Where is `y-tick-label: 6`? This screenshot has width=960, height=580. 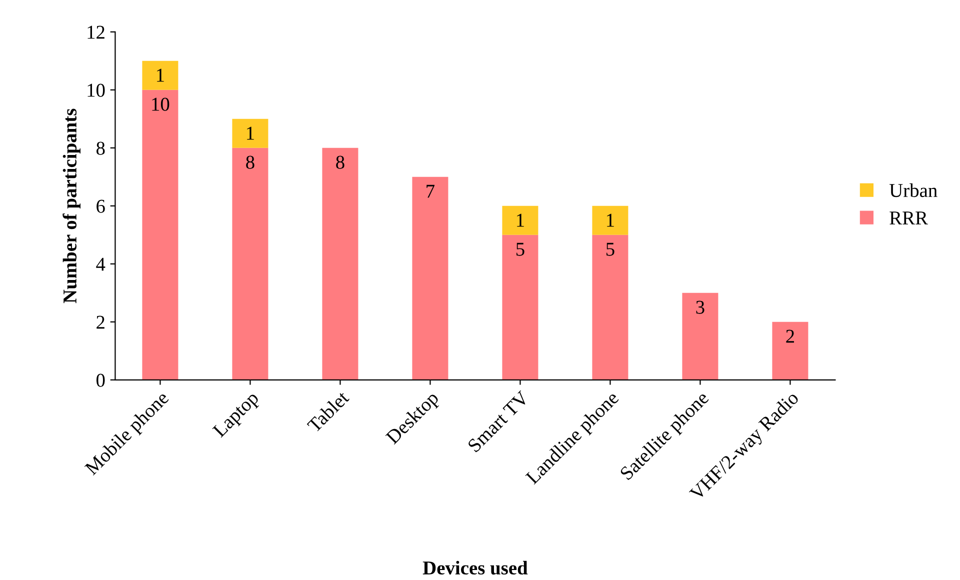
y-tick-label: 6 is located at coordinates (100, 206).